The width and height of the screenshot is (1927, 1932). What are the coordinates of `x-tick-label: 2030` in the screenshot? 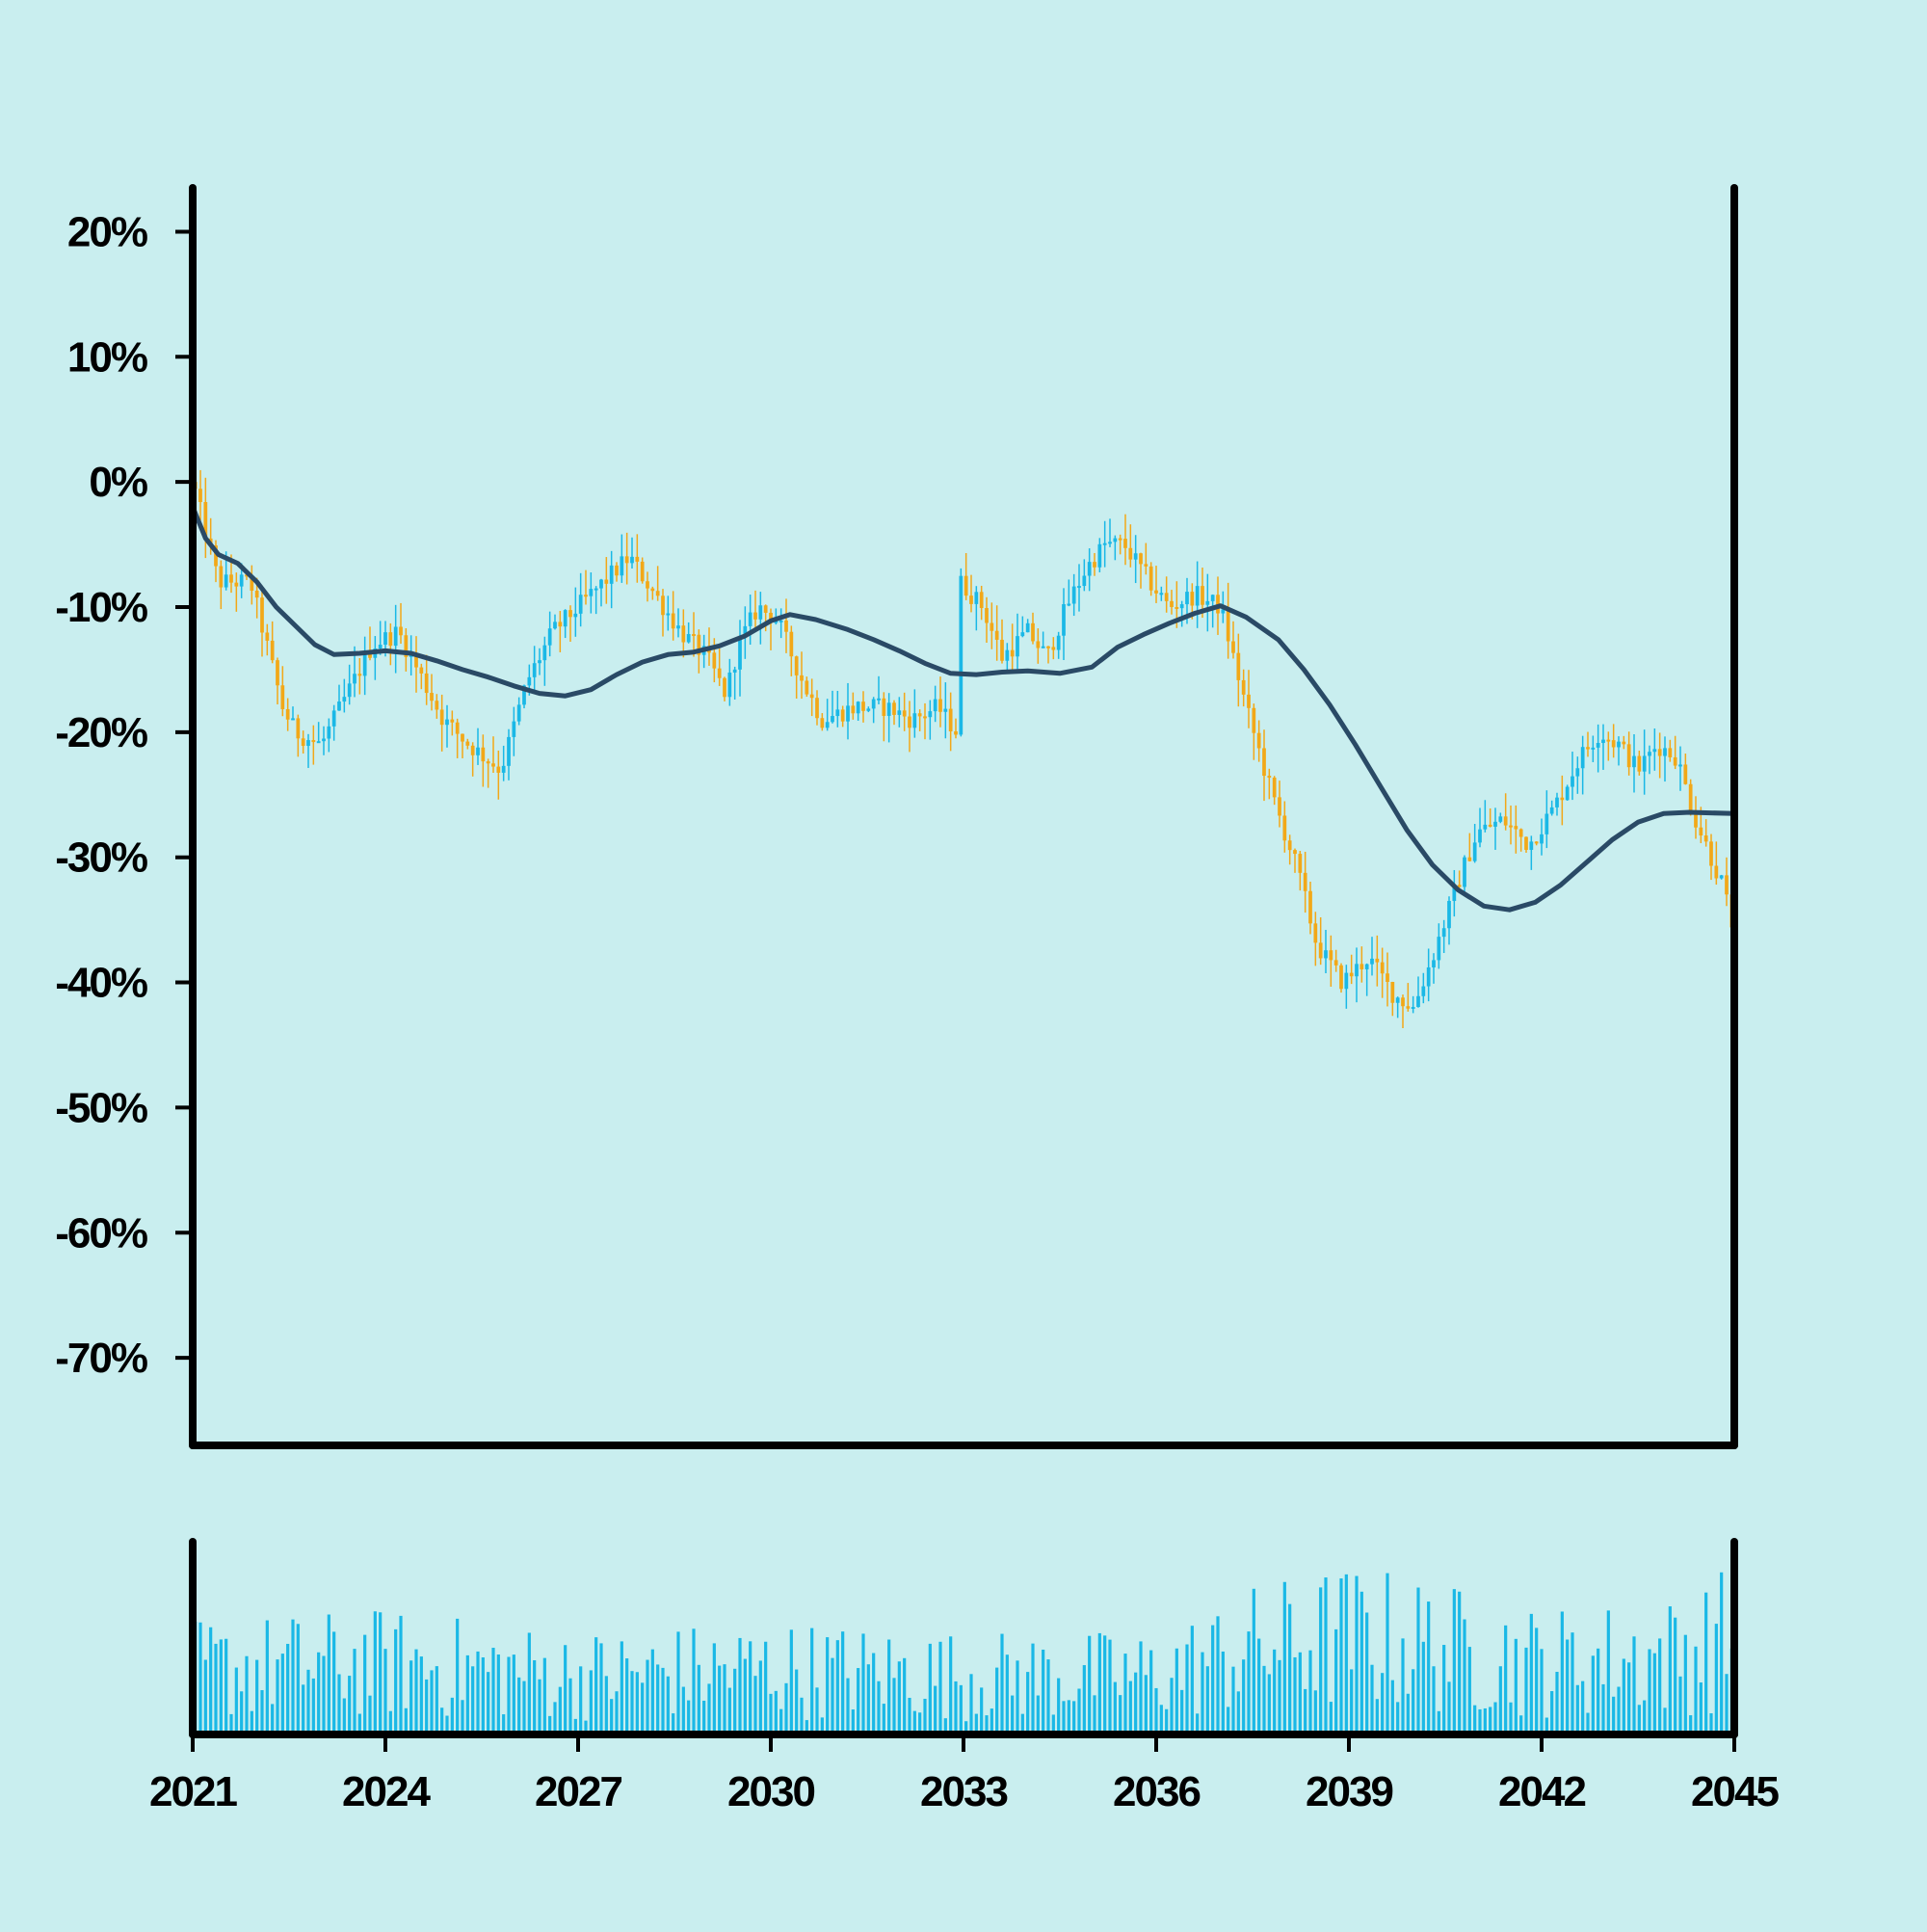 It's located at (770, 1791).